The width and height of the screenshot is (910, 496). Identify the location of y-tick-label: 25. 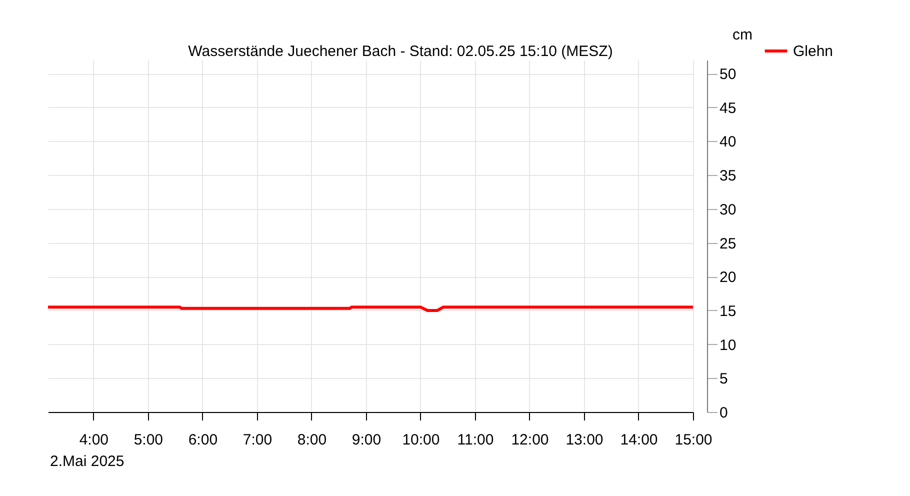
(728, 243).